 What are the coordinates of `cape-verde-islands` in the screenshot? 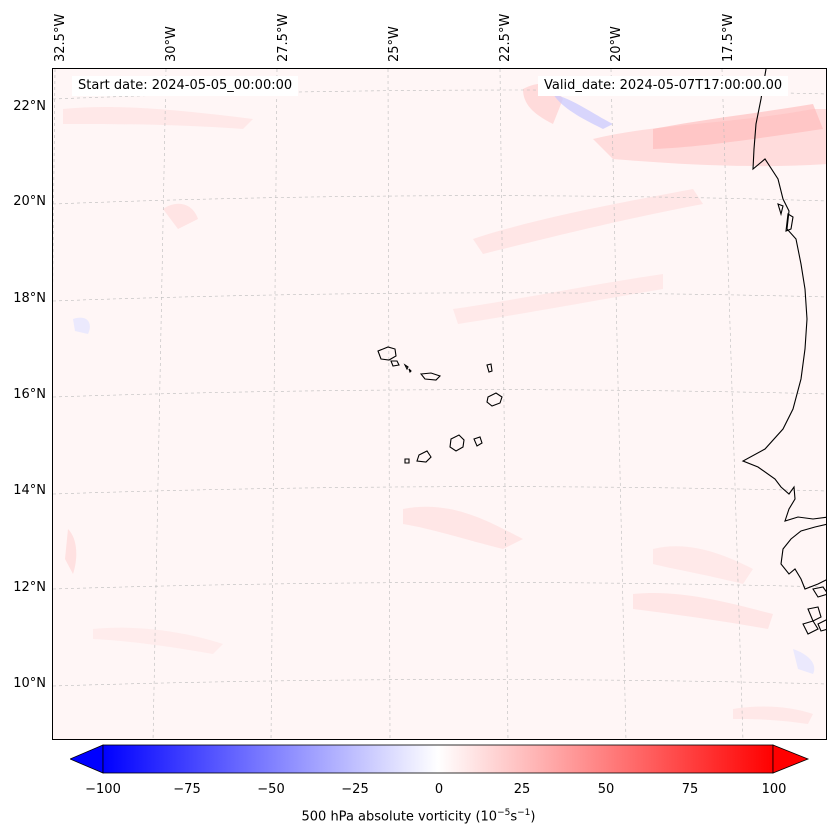 It's located at (440, 405).